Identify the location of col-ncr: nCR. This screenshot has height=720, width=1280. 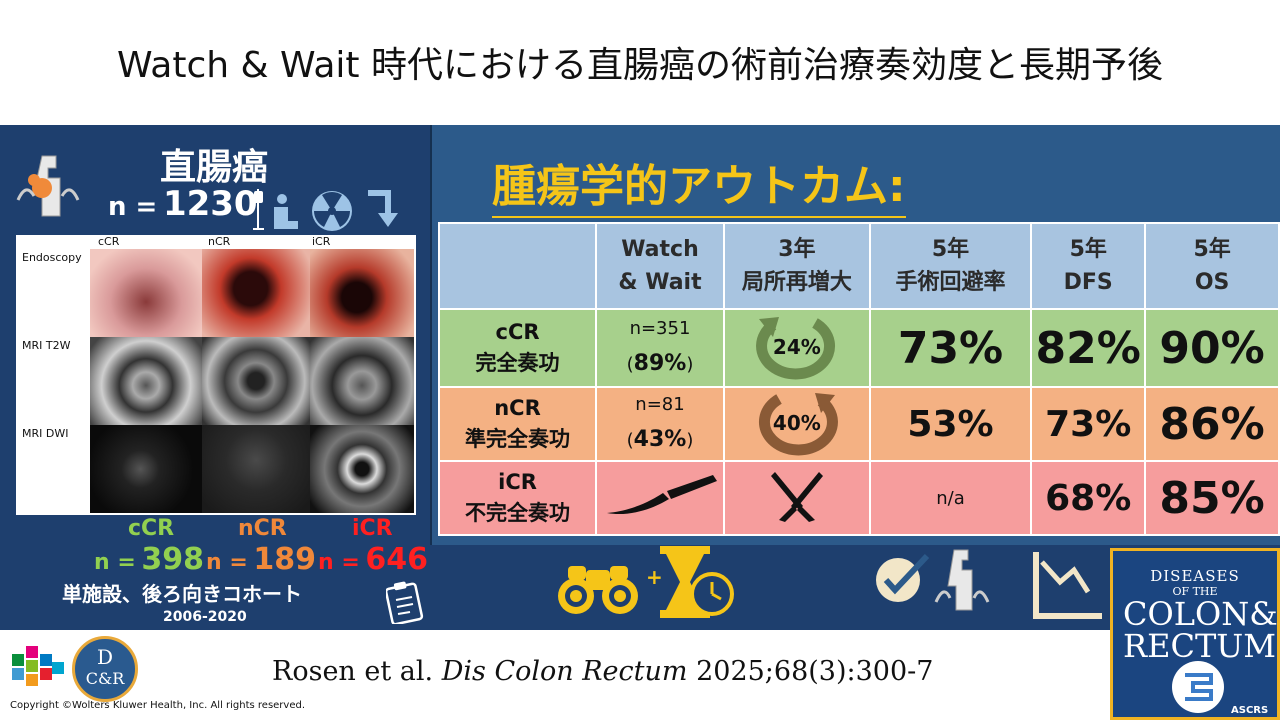
(219, 241).